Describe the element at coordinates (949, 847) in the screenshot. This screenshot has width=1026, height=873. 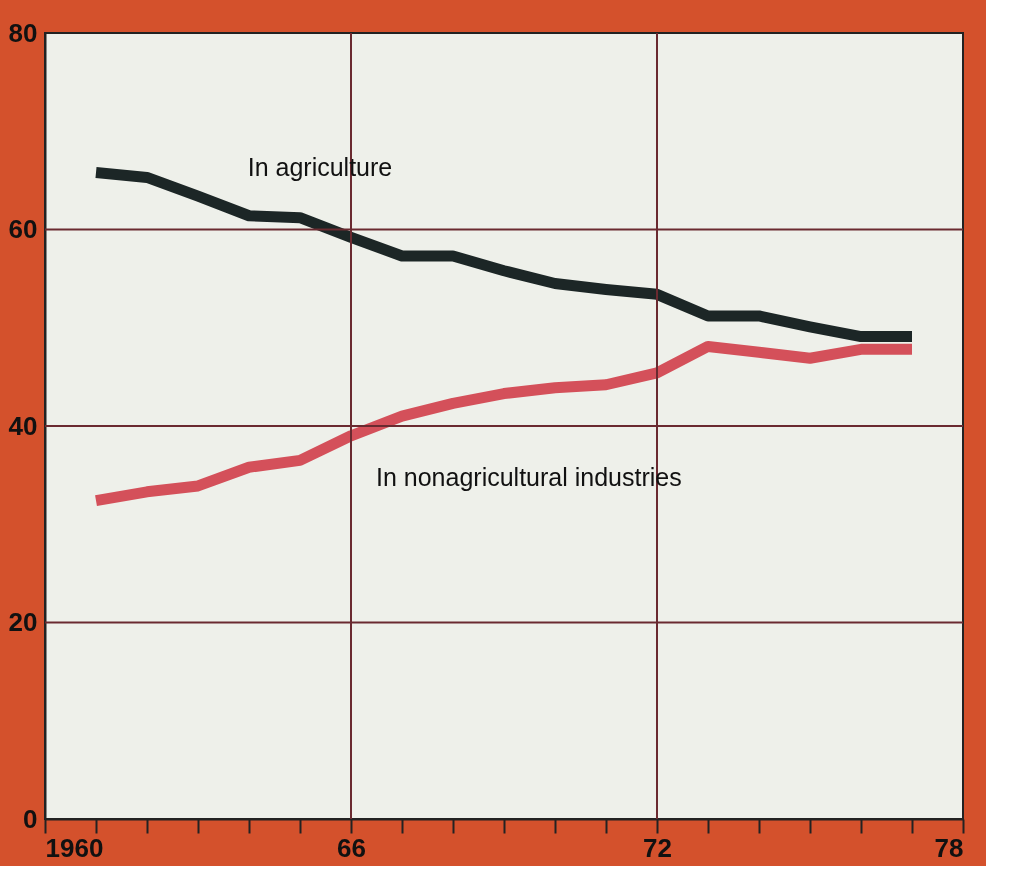
I see `x-tick-label: 78` at that location.